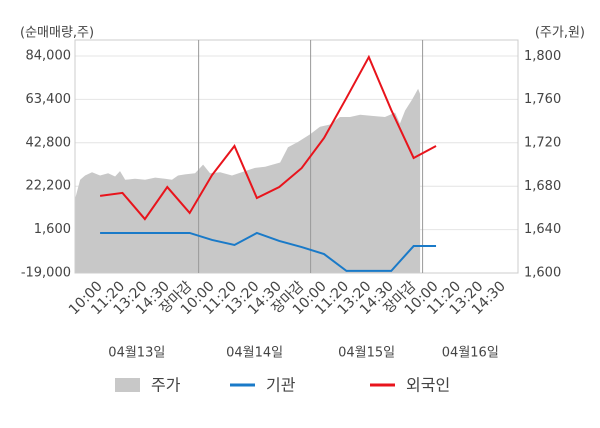  Describe the element at coordinates (366, 353) in the screenshot. I see `day-label: 04월15일` at that location.